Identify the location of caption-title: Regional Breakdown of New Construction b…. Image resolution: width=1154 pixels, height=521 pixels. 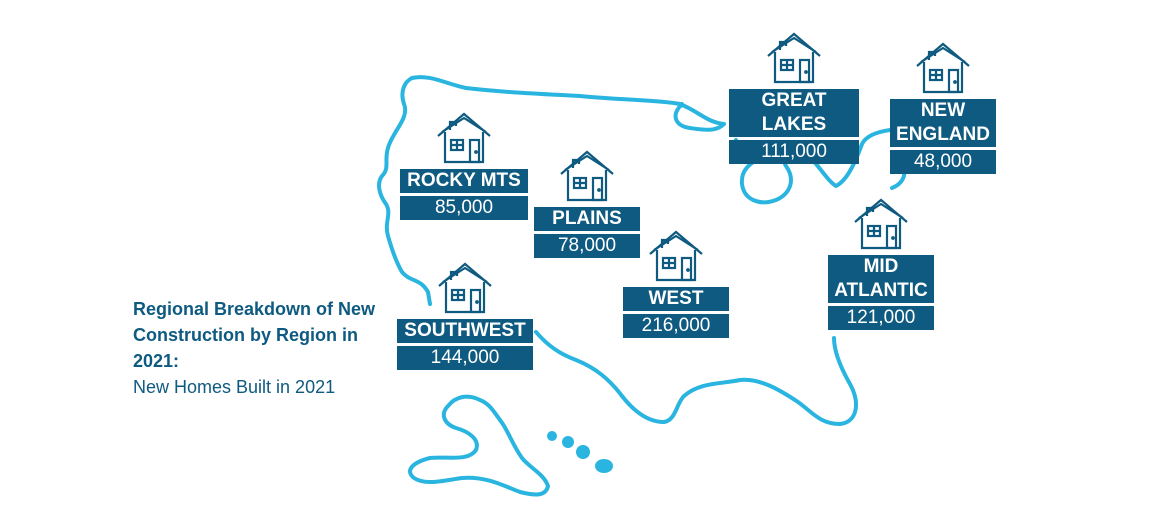
(254, 335).